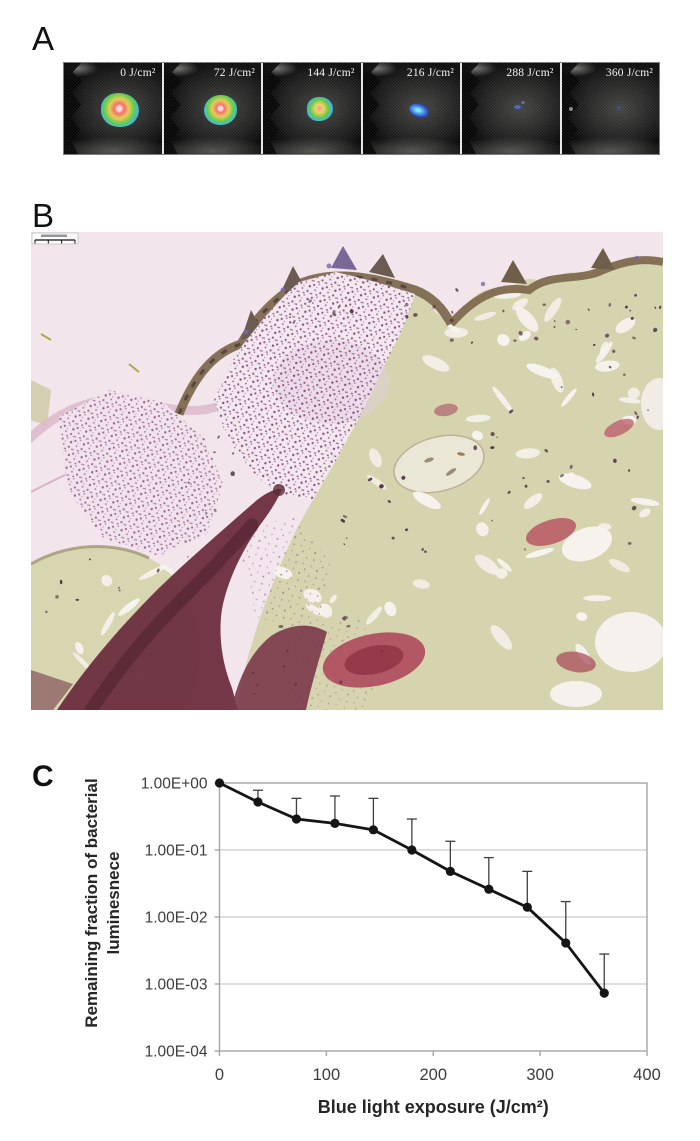  What do you see at coordinates (327, 1075) in the screenshot?
I see `svg-text: 100` at bounding box center [327, 1075].